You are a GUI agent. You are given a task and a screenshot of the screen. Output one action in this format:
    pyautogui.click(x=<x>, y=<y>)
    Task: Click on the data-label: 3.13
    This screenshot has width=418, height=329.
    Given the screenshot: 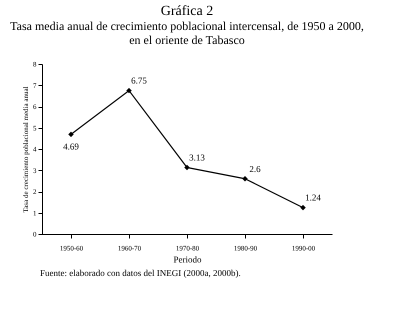 What is the action you would take?
    pyautogui.click(x=197, y=157)
    